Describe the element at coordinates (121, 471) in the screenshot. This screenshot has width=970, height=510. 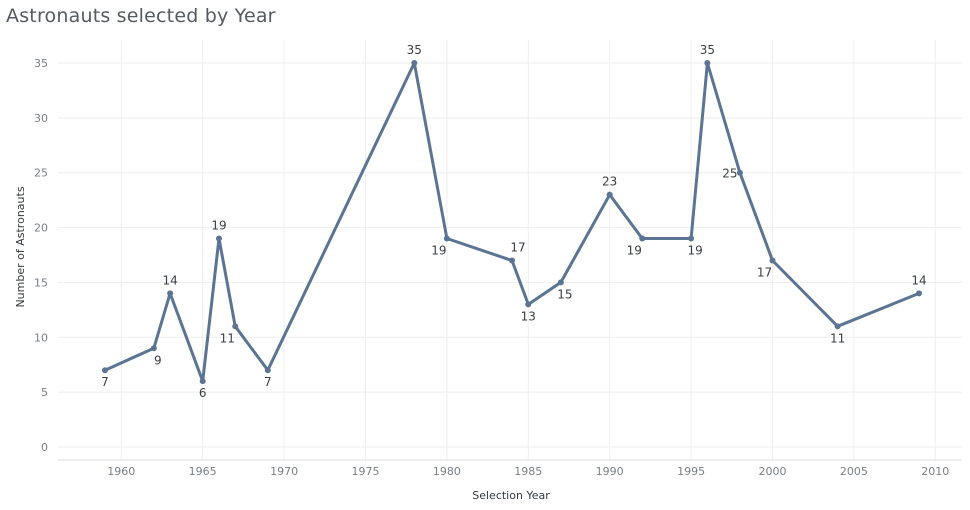
I see `x-tick-label: 1960` at that location.